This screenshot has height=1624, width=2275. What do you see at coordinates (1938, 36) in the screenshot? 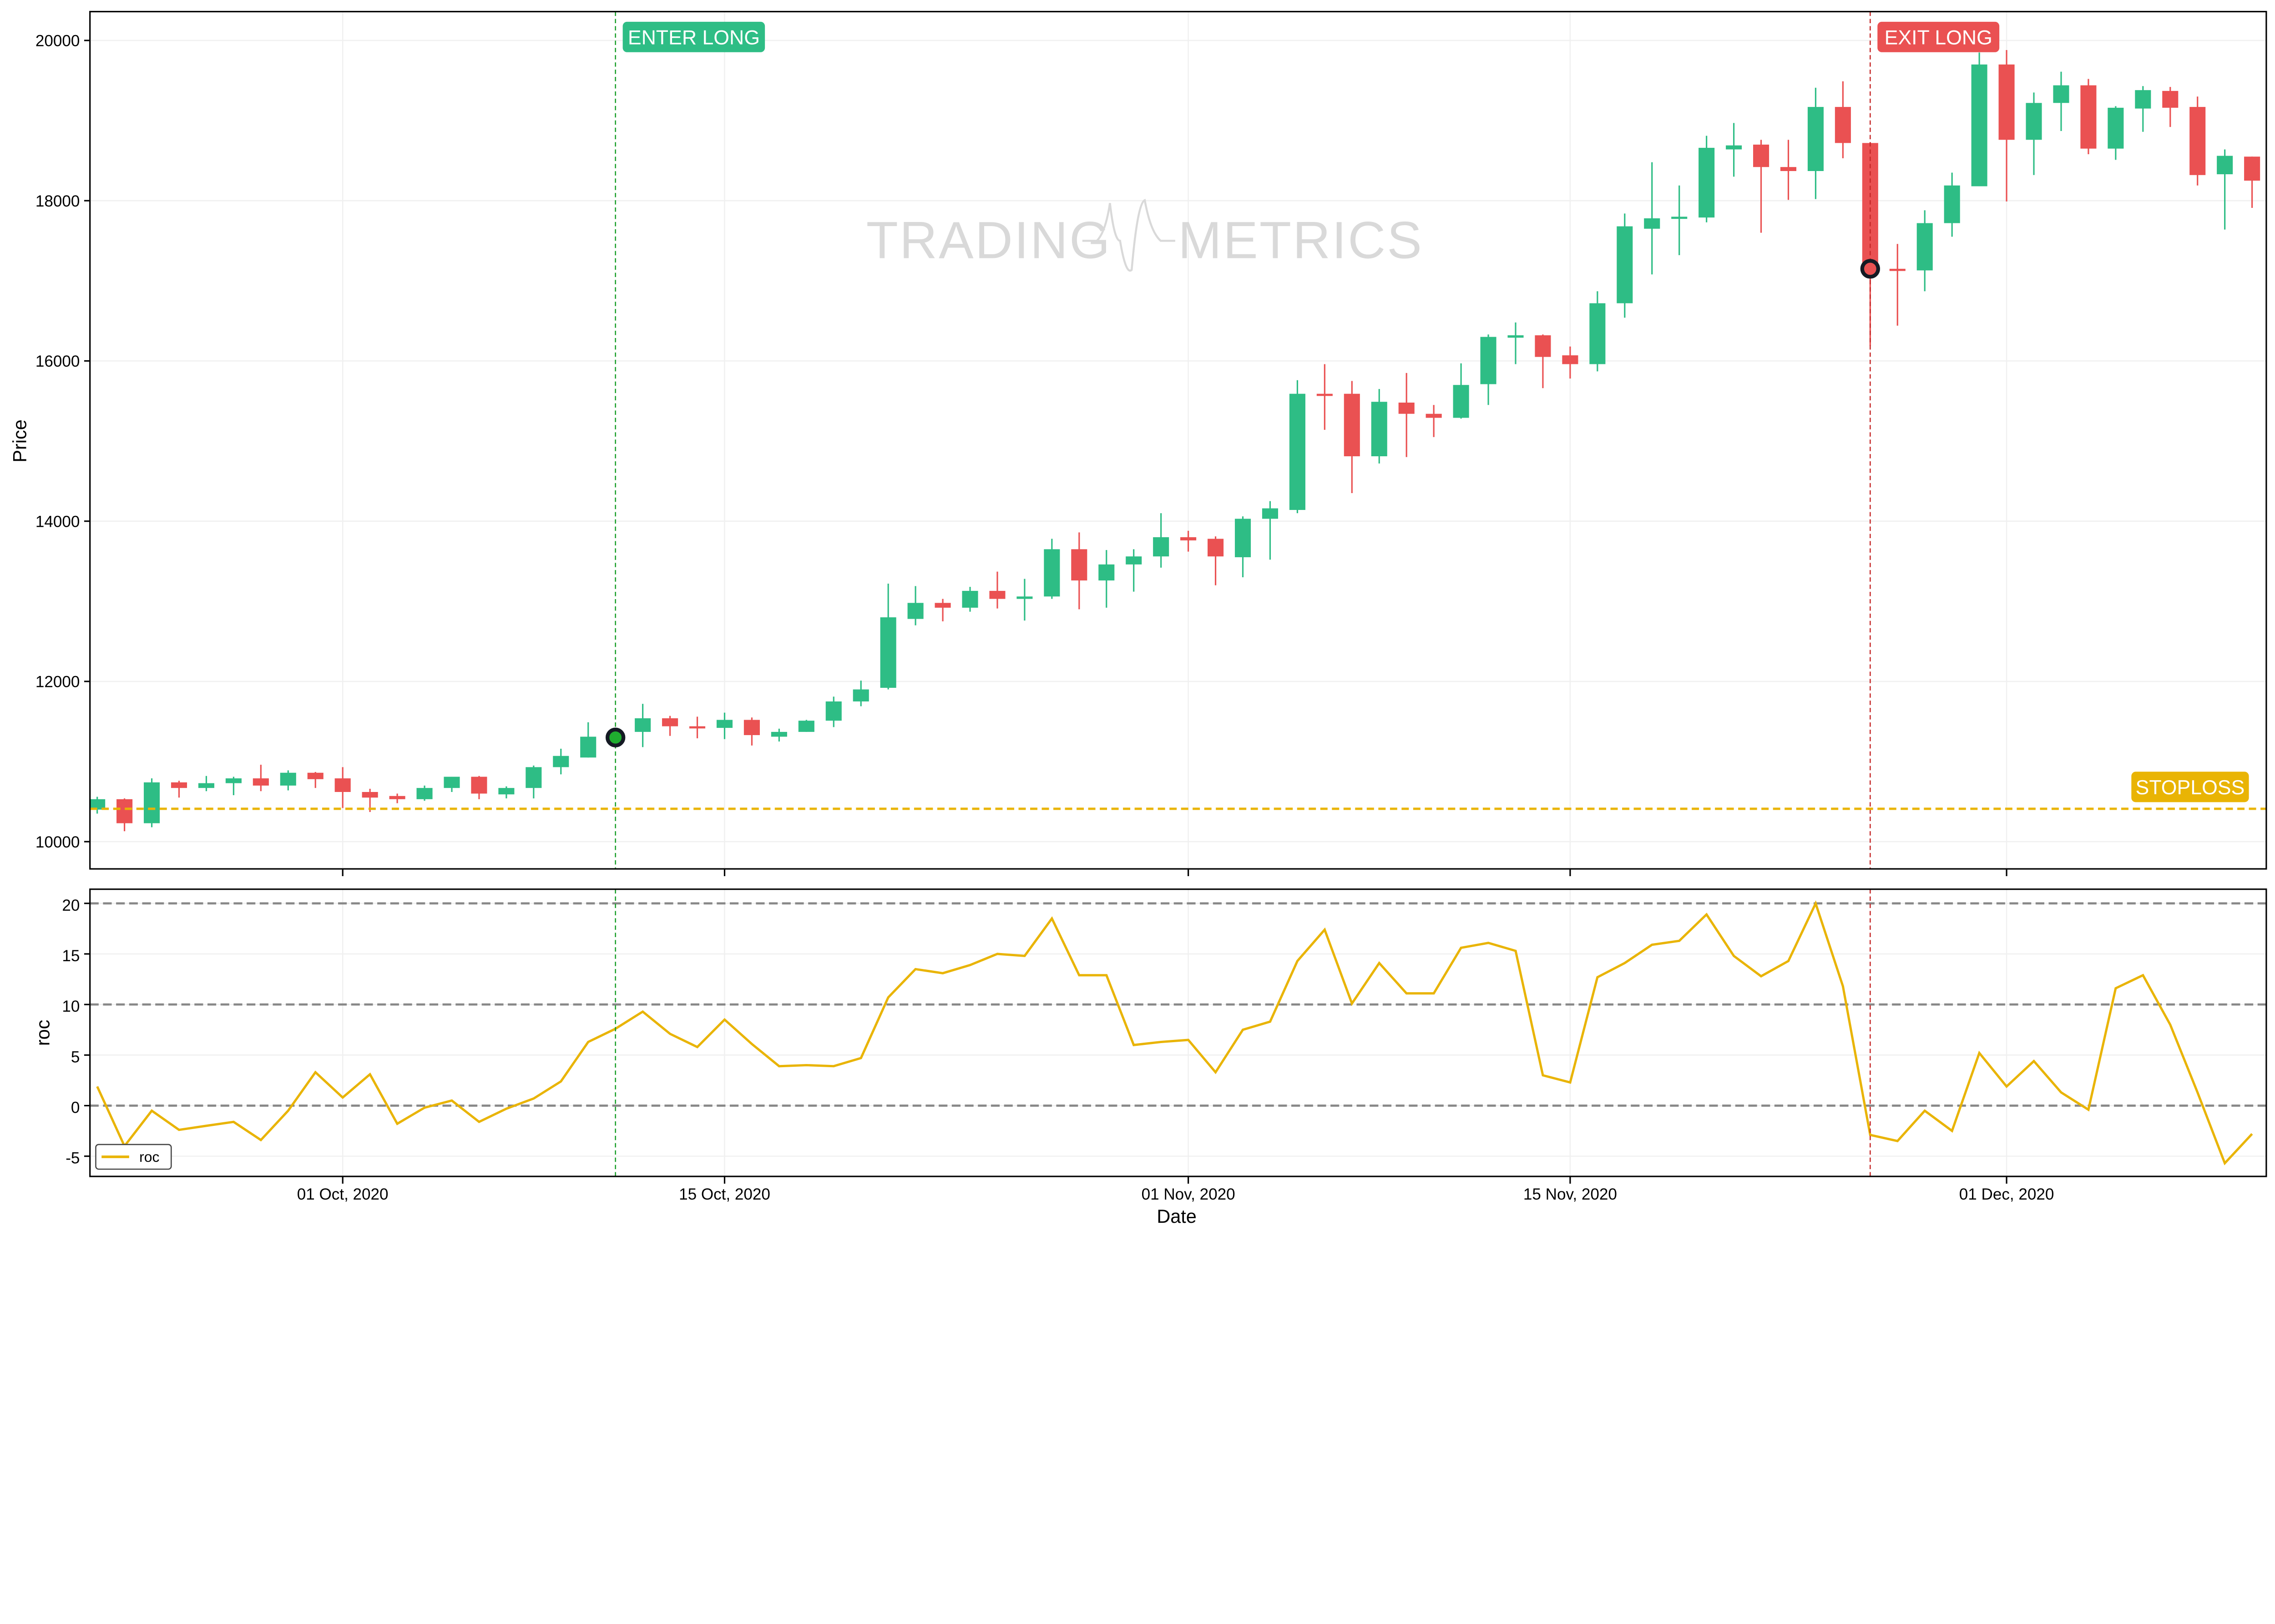
I see `exit-label-box` at bounding box center [1938, 36].